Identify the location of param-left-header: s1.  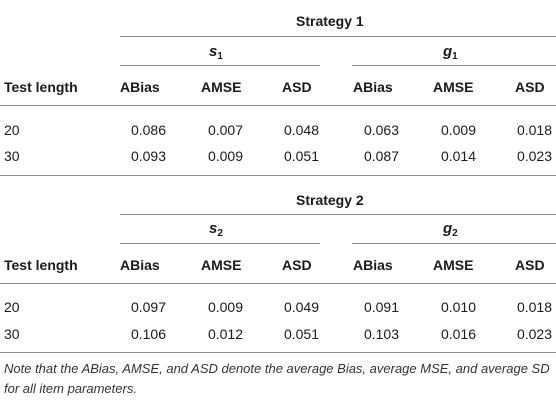
(216, 52).